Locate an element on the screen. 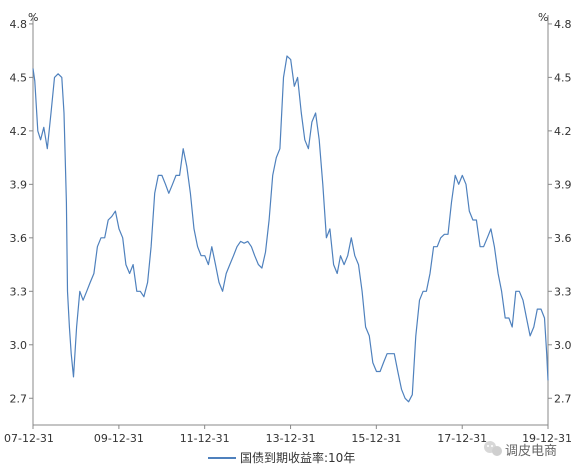  watermark-text: 调皮电商 is located at coordinates (531, 451).